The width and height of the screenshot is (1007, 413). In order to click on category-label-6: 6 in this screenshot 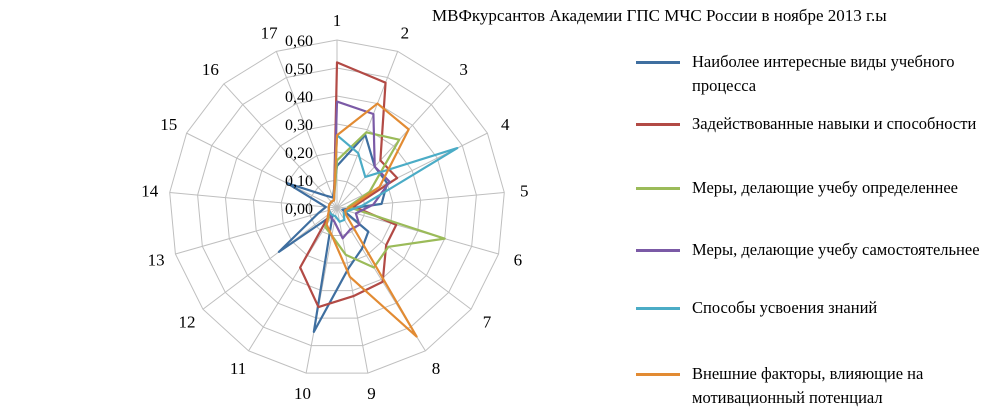, I will do `click(518, 259)`.